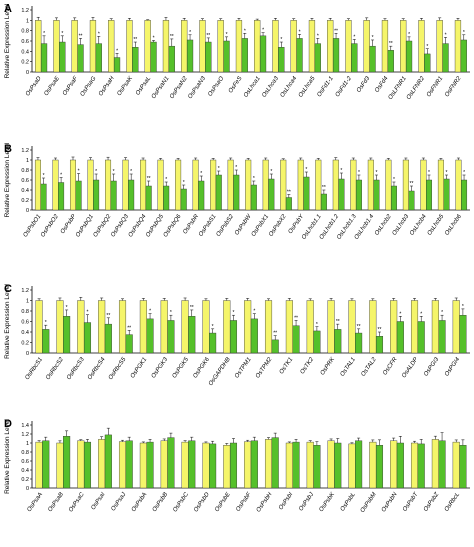 The width and height of the screenshot is (474, 547). What do you see at coordinates (161, 502) in the screenshot?
I see `category-label: OsPsbB` at bounding box center [161, 502].